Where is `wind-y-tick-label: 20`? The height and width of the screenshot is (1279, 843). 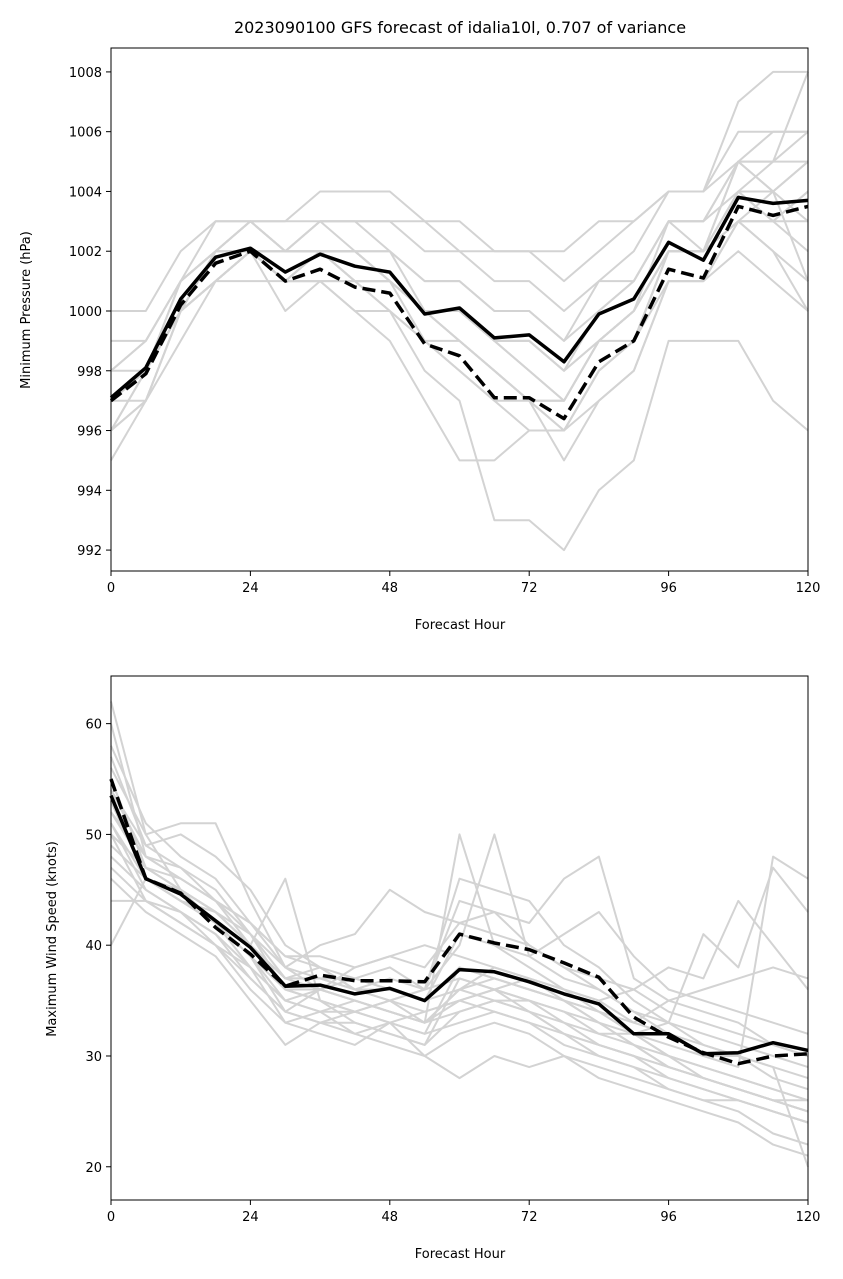 wind-y-tick-label: 20 is located at coordinates (93, 1168).